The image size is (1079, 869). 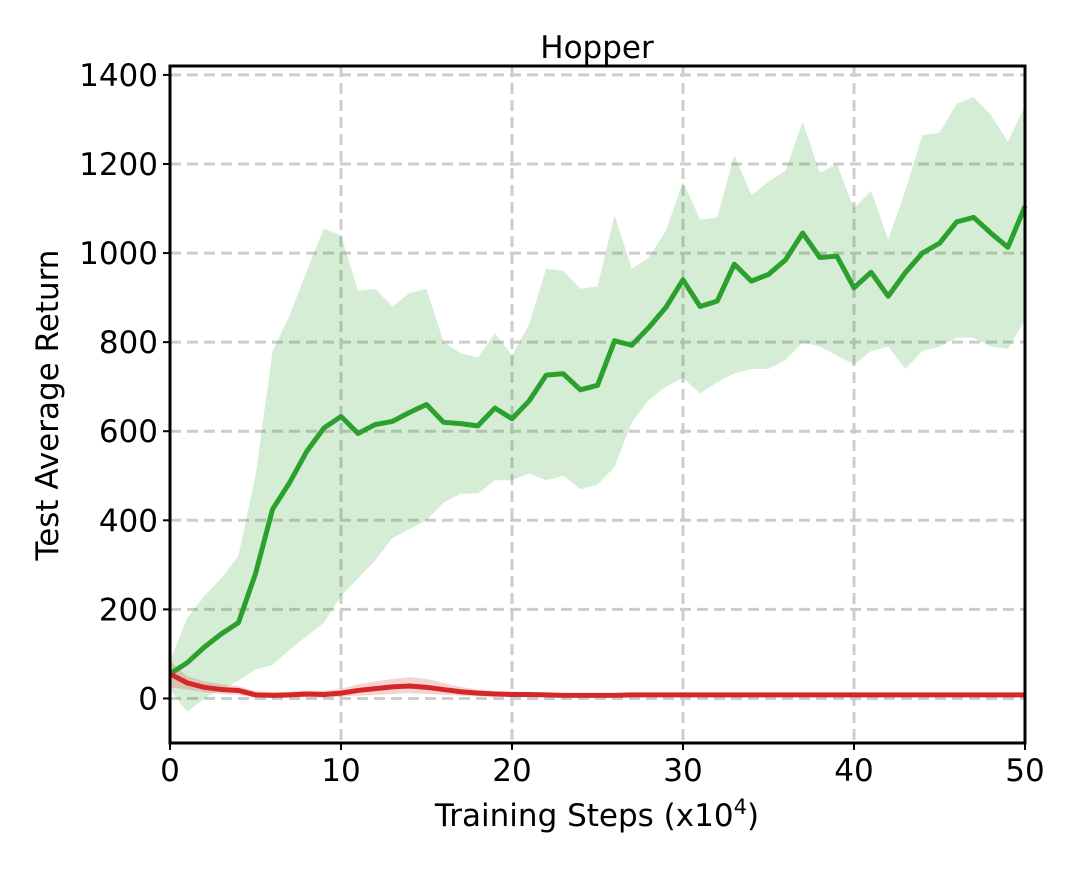 I want to click on x-tick-label: 10, so click(x=340, y=771).